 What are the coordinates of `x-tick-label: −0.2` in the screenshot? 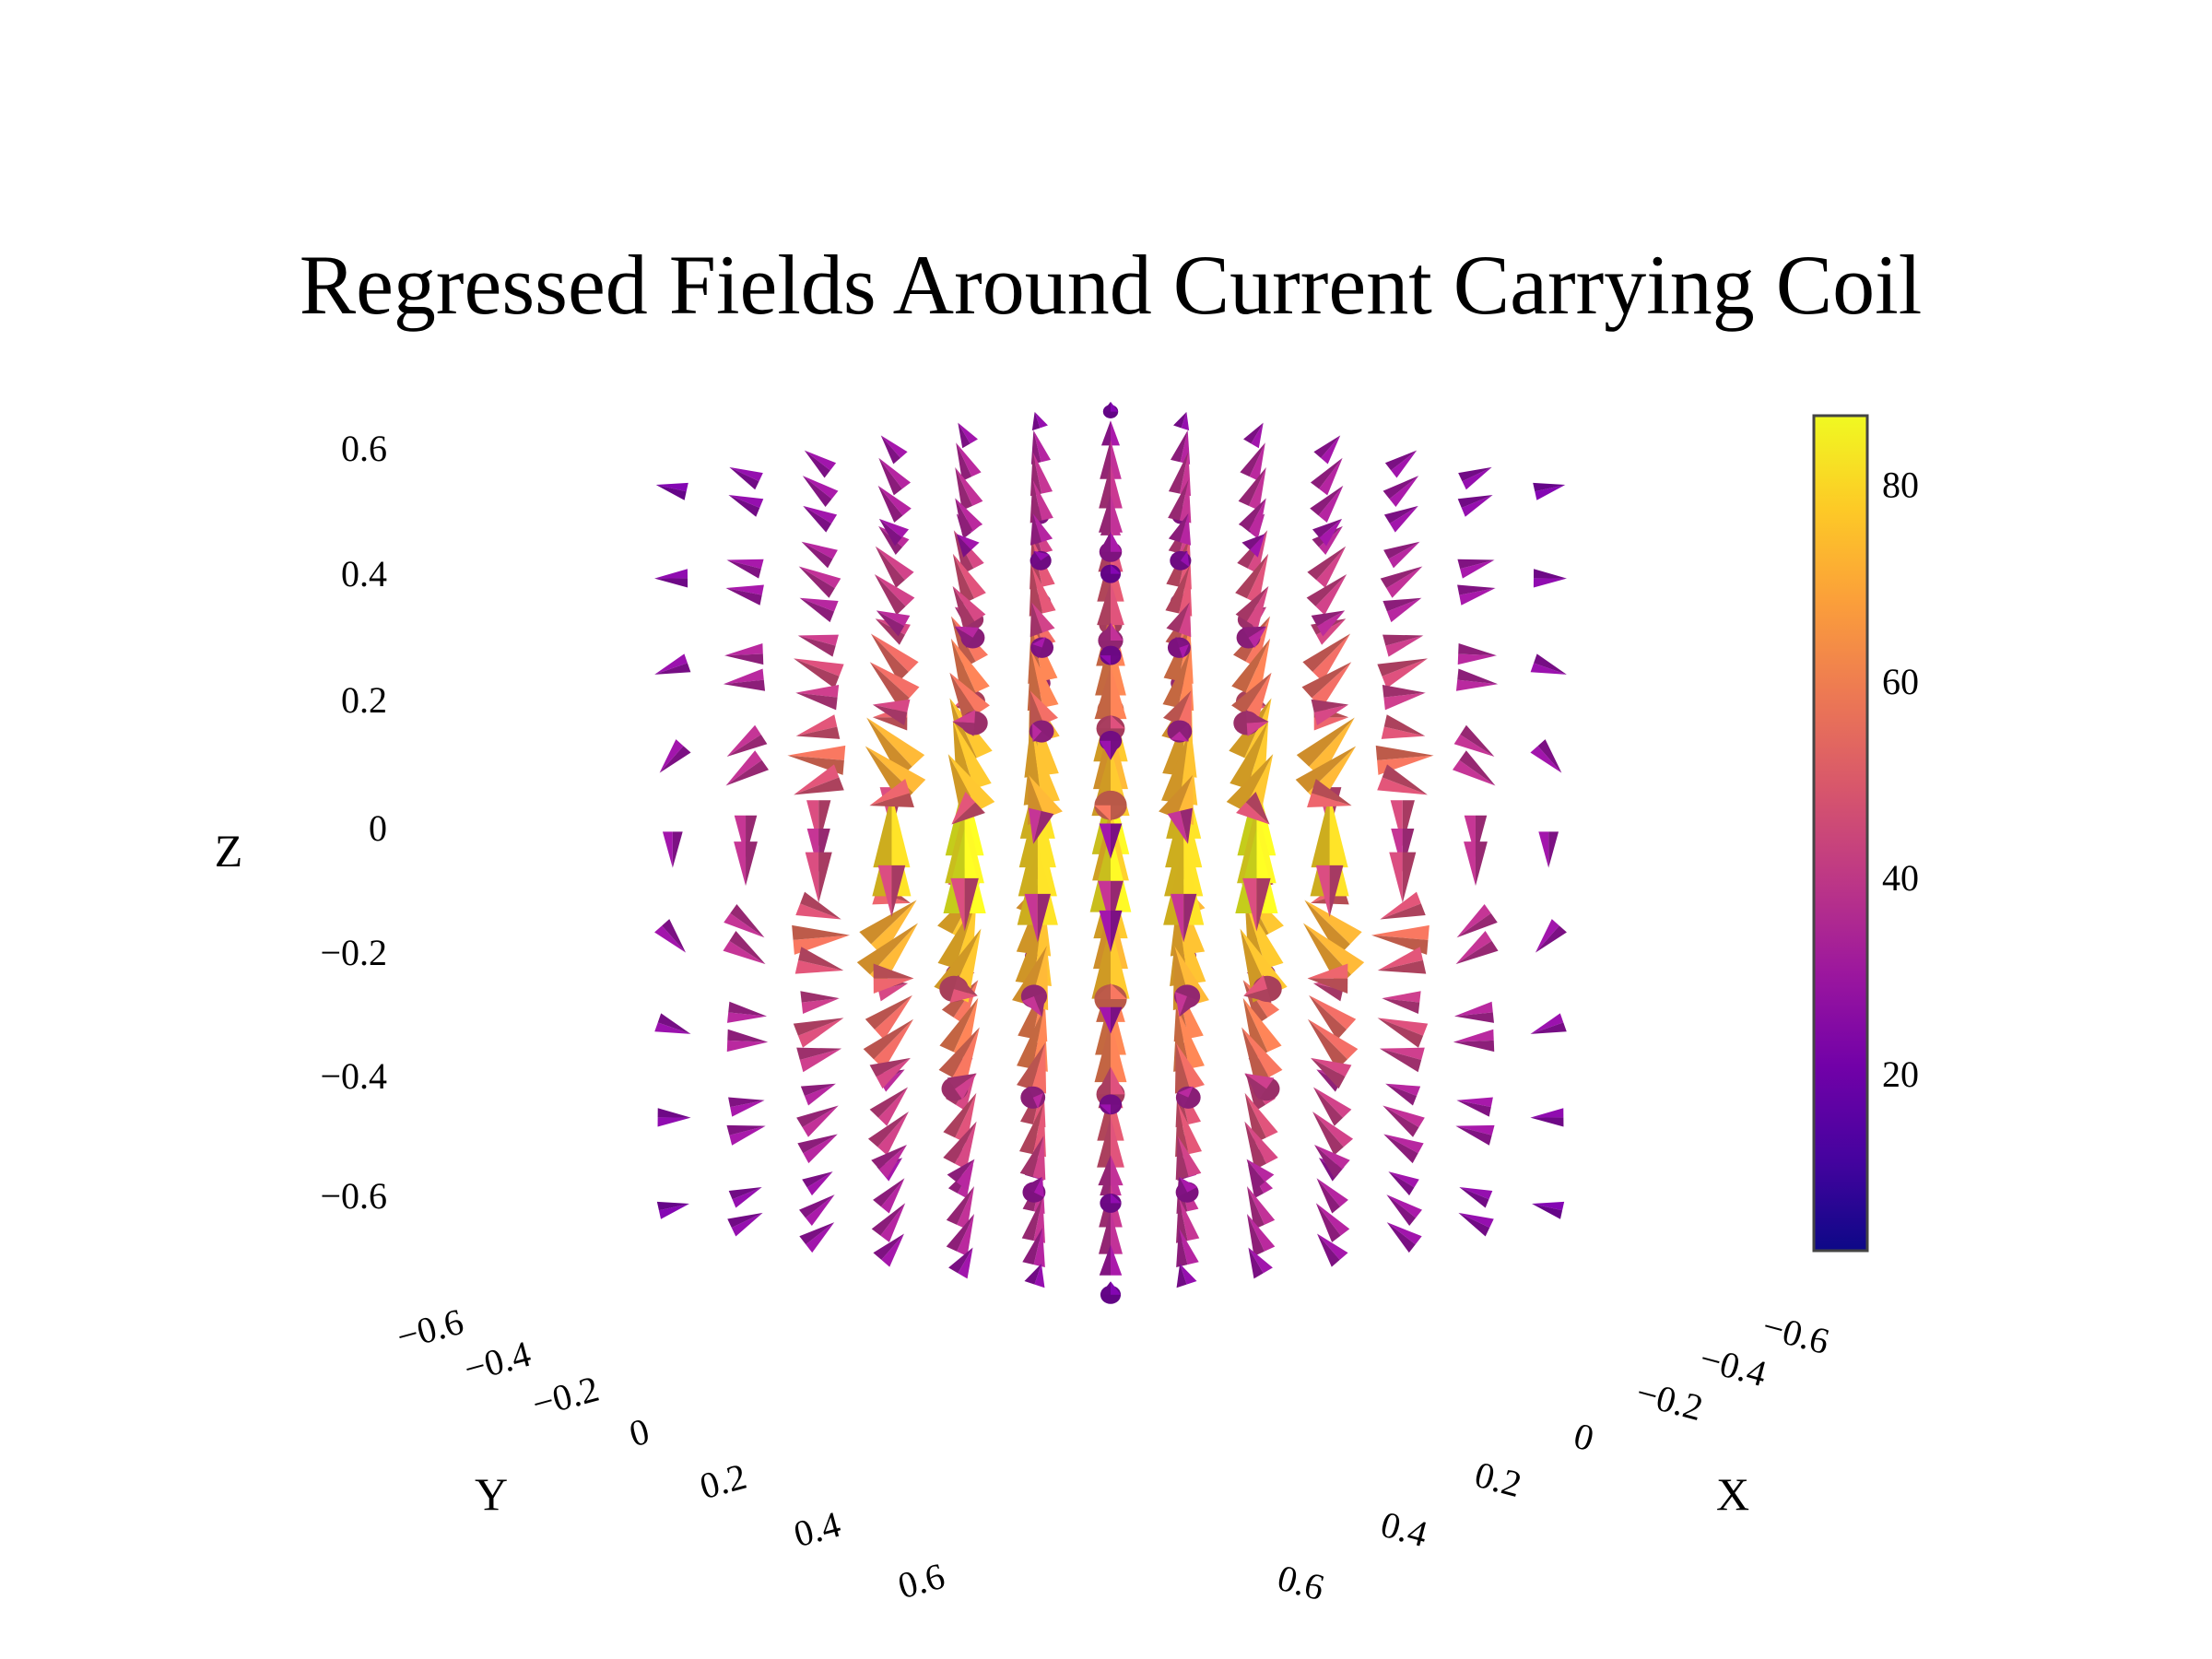 It's located at (1670, 1400).